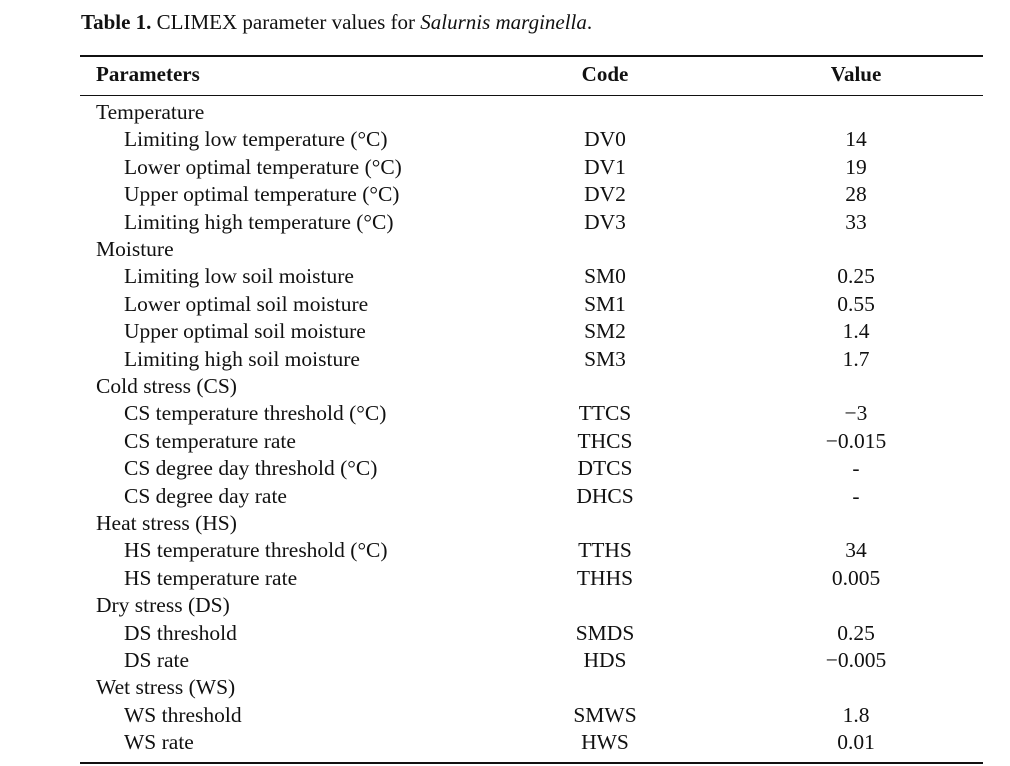 The width and height of the screenshot is (1010, 766). What do you see at coordinates (605, 303) in the screenshot?
I see `code-cell: SM1` at bounding box center [605, 303].